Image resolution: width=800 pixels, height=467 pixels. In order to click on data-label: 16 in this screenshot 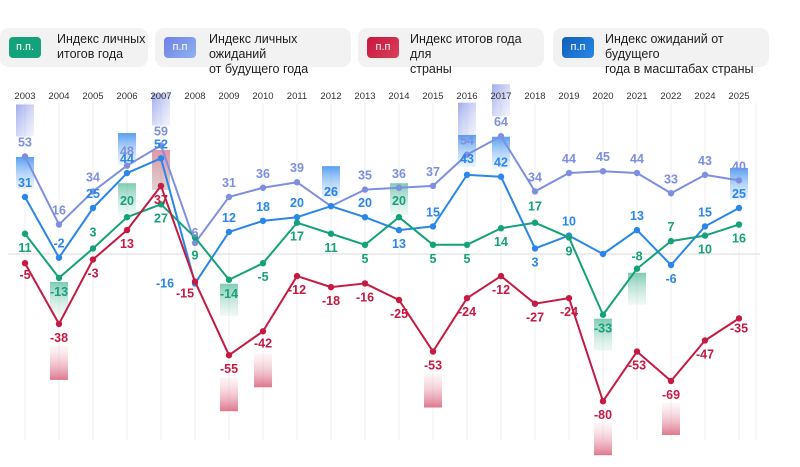, I will do `click(59, 211)`.